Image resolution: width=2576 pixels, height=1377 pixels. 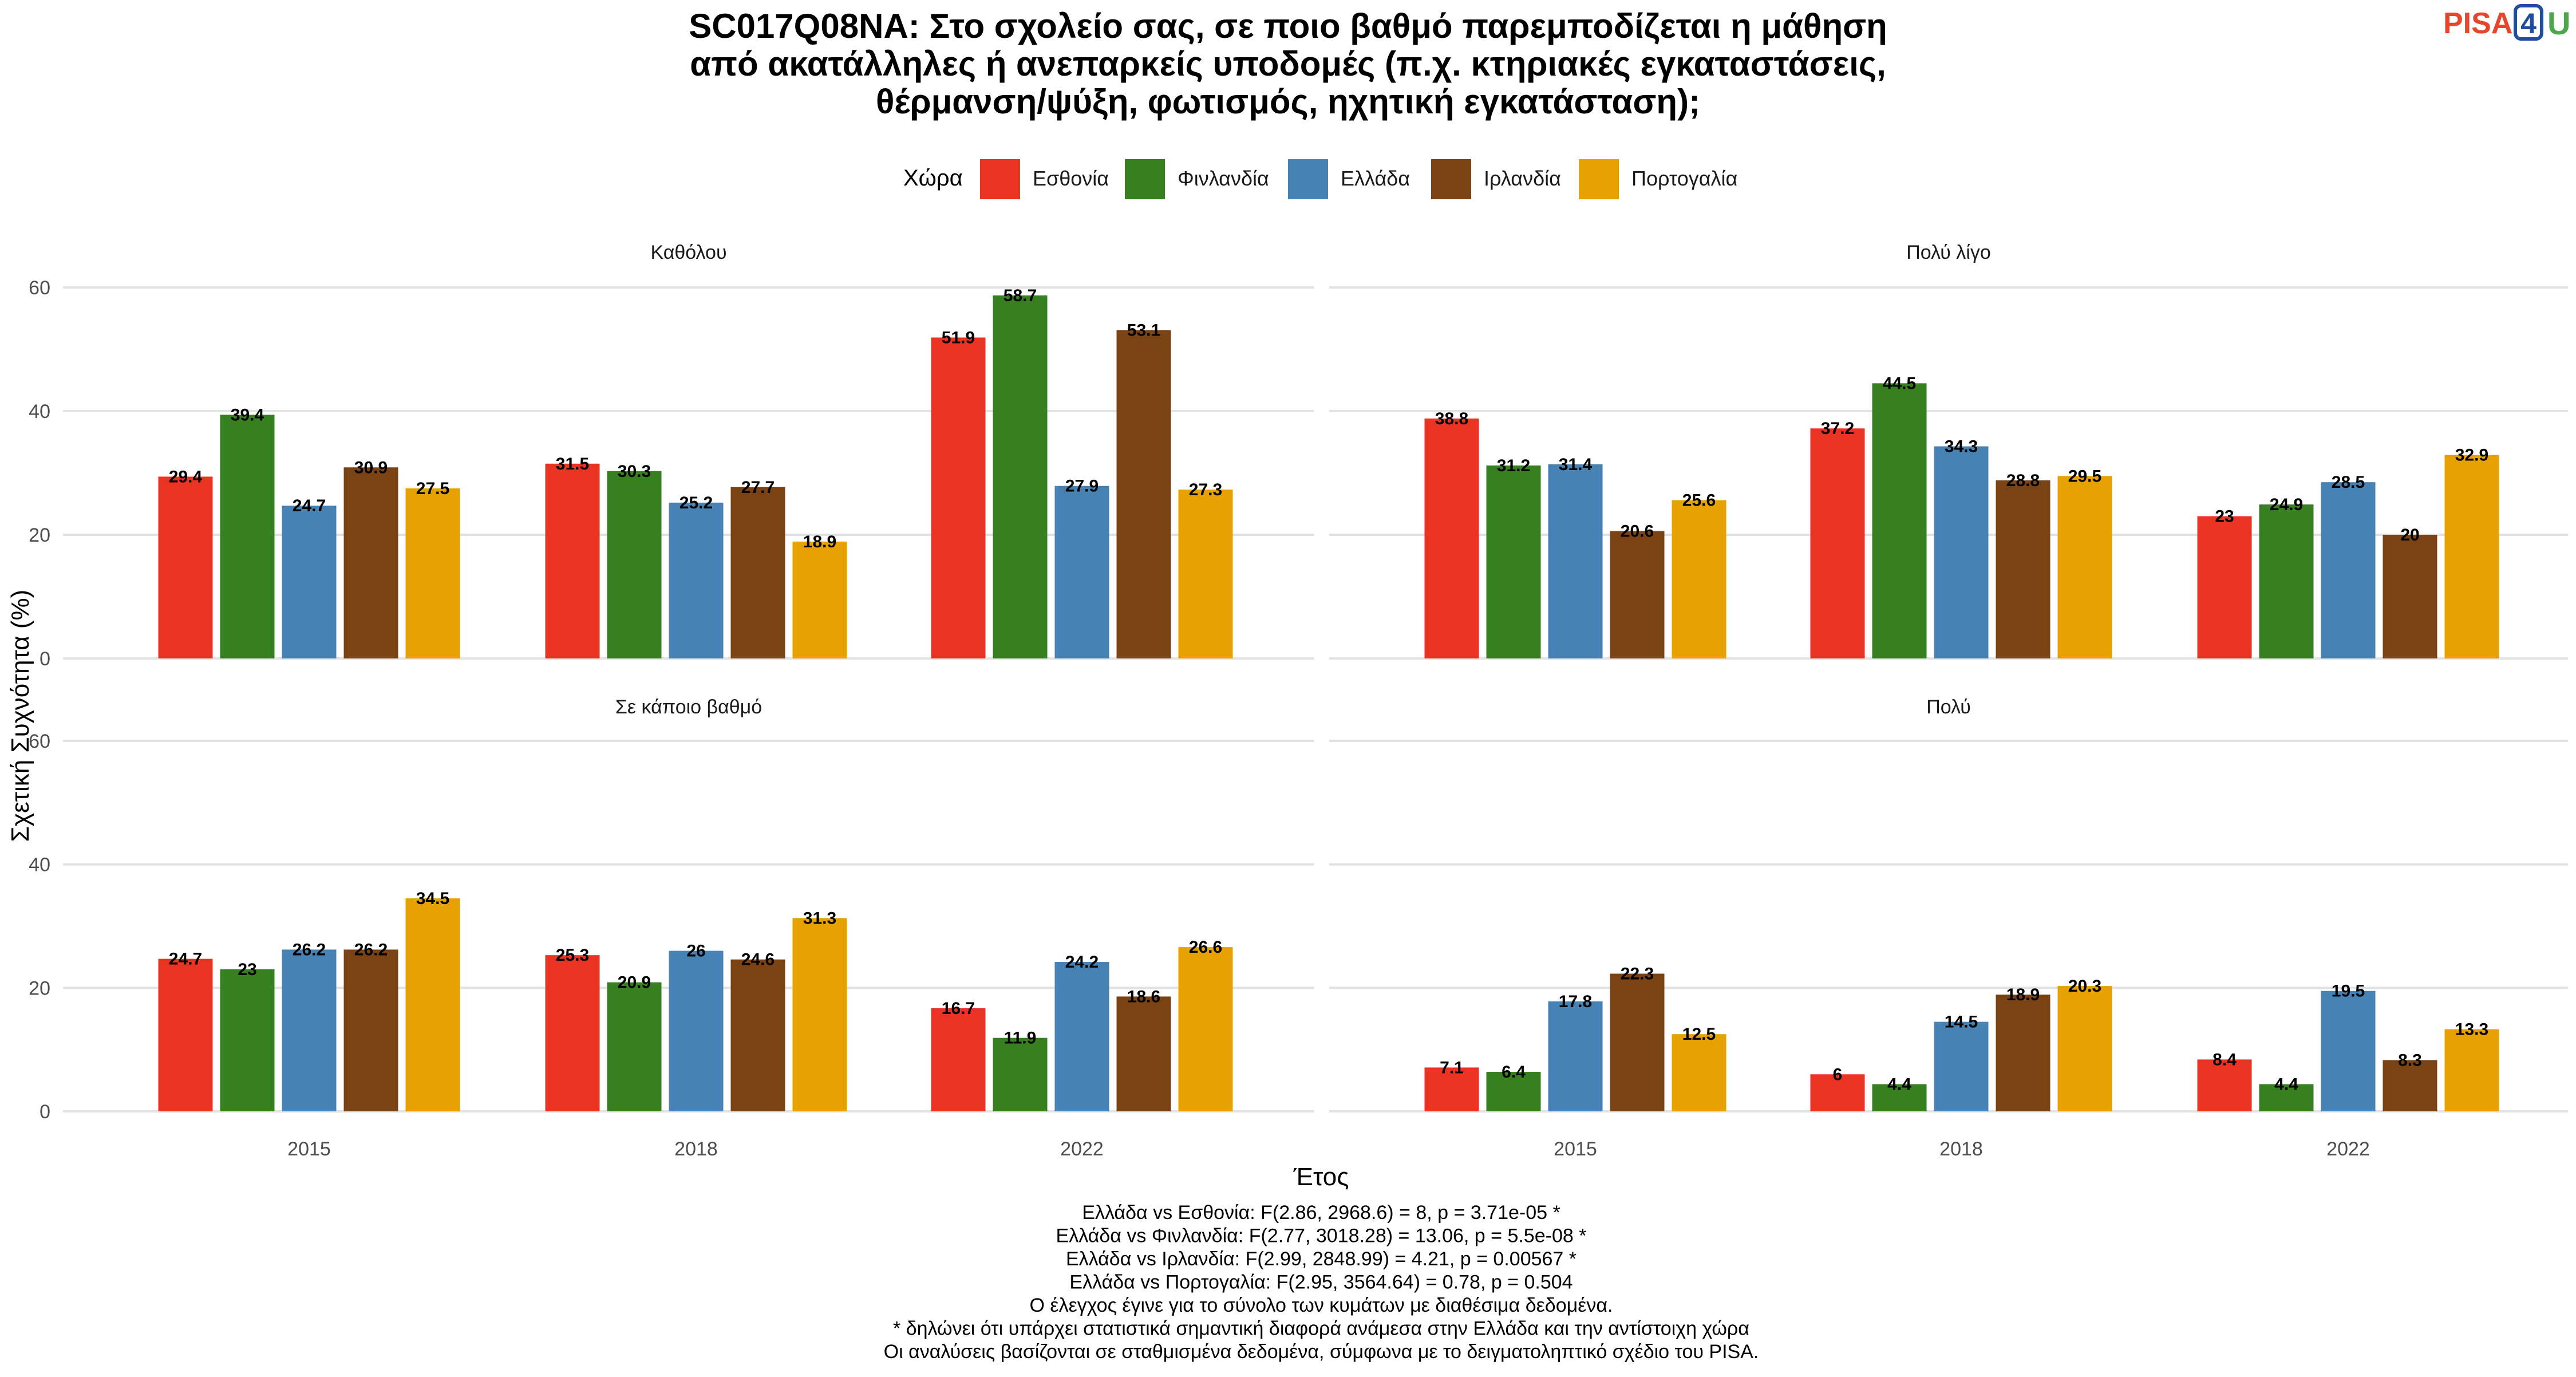 I want to click on y-tick-label: 40, so click(x=39, y=865).